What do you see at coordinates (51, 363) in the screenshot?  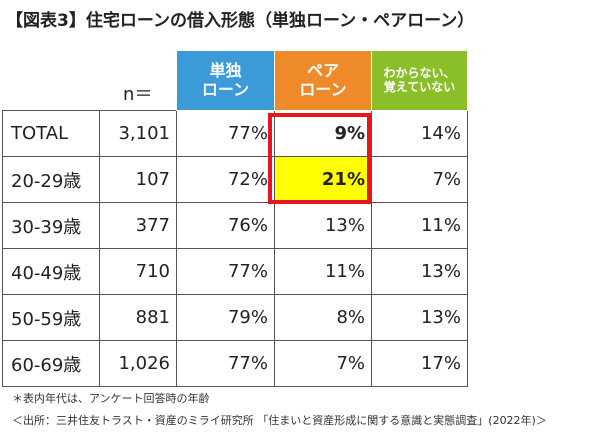 I see `row-label: 60-69歳` at bounding box center [51, 363].